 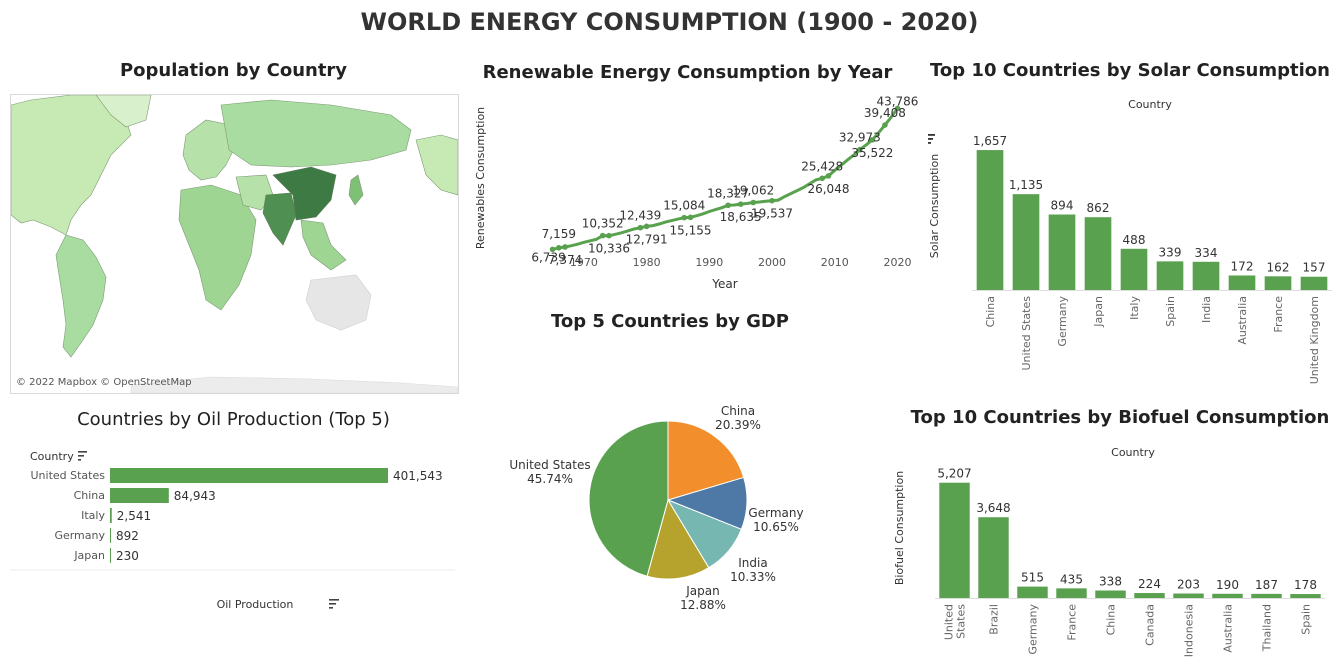 I want to click on dashboard-title: WORLD ENERGY CONSUMPTION (1900 - 2020), so click(x=669, y=22).